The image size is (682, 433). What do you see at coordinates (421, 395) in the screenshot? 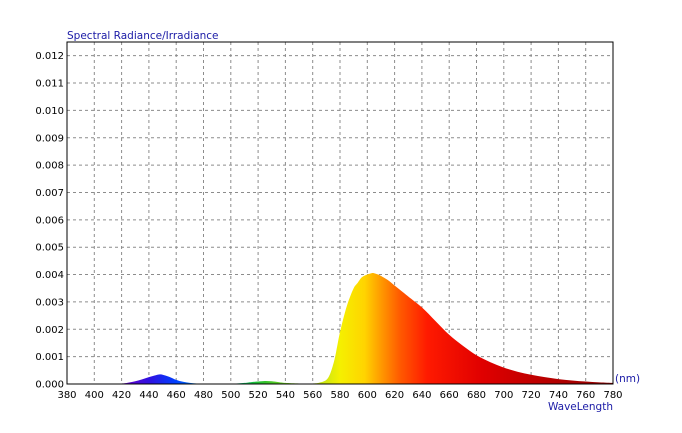
I see `x-tick-label: 640` at bounding box center [421, 395].